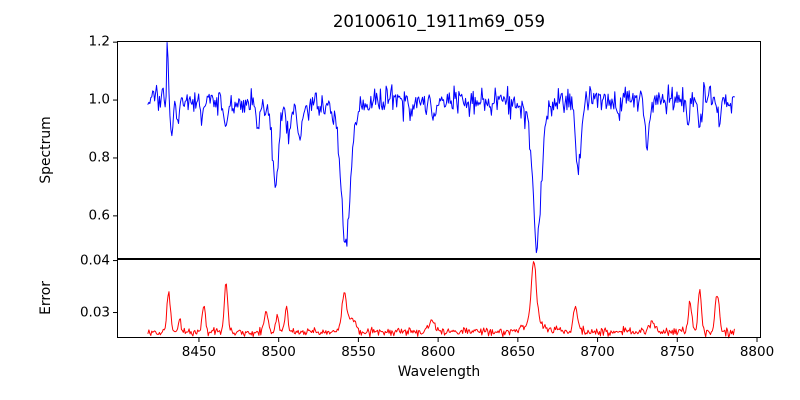 The height and width of the screenshot is (400, 800). I want to click on spectrum-y-tick-label: 1.2, so click(99, 41).